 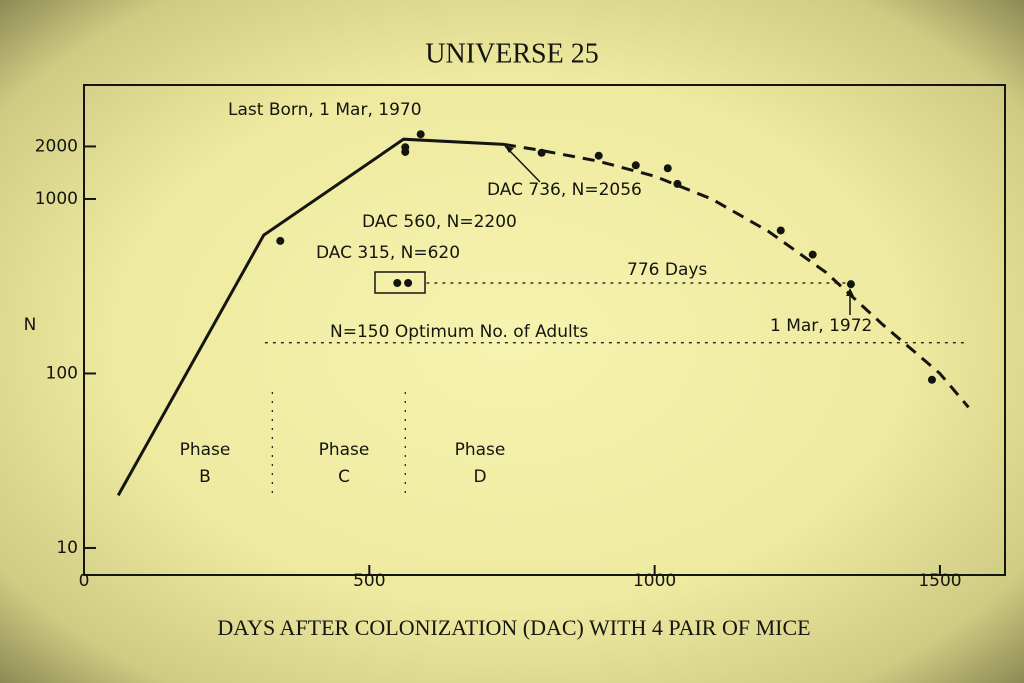 What do you see at coordinates (205, 477) in the screenshot?
I see `phase-label: B` at bounding box center [205, 477].